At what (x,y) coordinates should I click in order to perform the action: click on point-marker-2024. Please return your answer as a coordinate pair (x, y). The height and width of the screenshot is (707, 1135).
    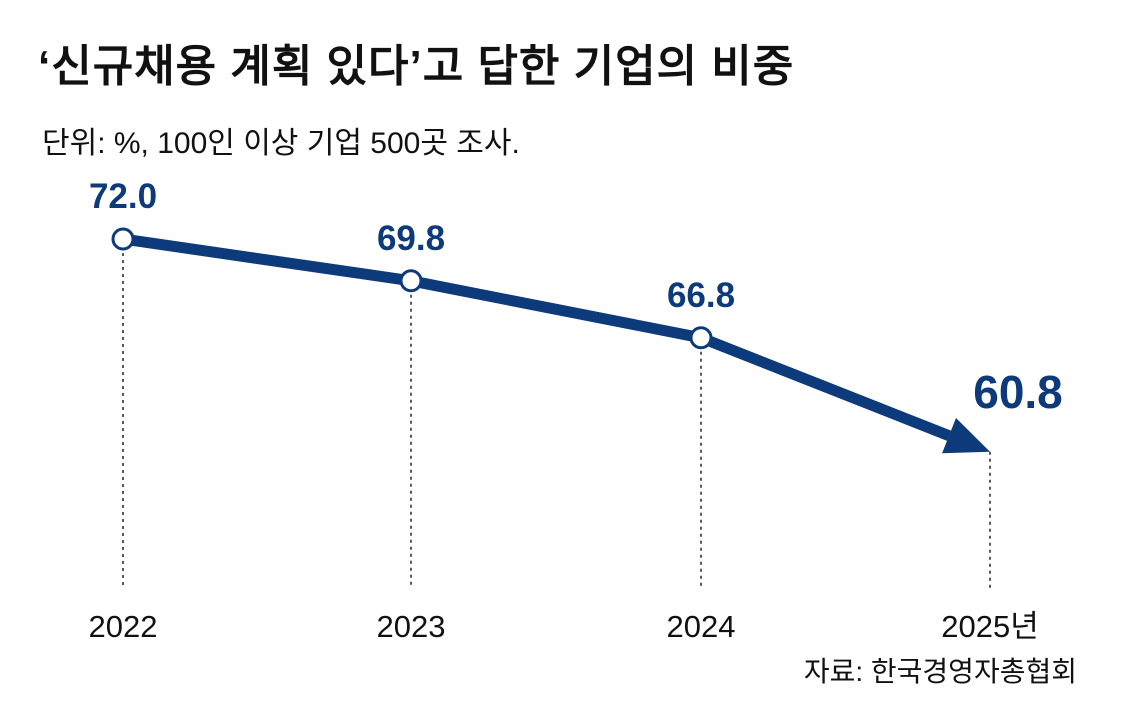
    Looking at the image, I should click on (701, 338).